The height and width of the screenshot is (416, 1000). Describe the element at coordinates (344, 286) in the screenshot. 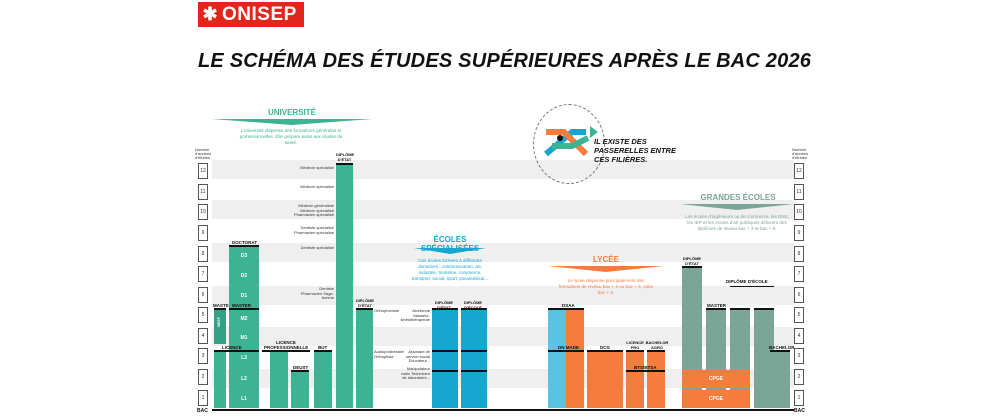

I see `sante-column` at that location.